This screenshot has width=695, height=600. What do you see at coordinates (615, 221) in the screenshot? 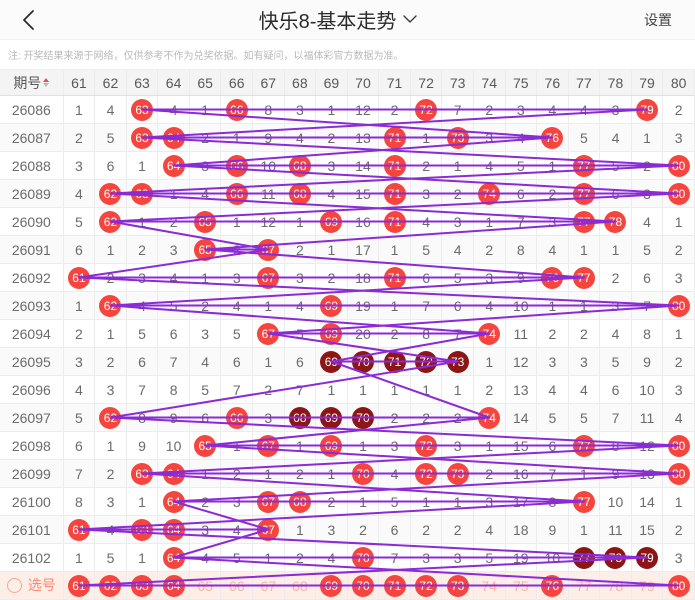
I see `drawn-ball-cell: 78` at bounding box center [615, 221].